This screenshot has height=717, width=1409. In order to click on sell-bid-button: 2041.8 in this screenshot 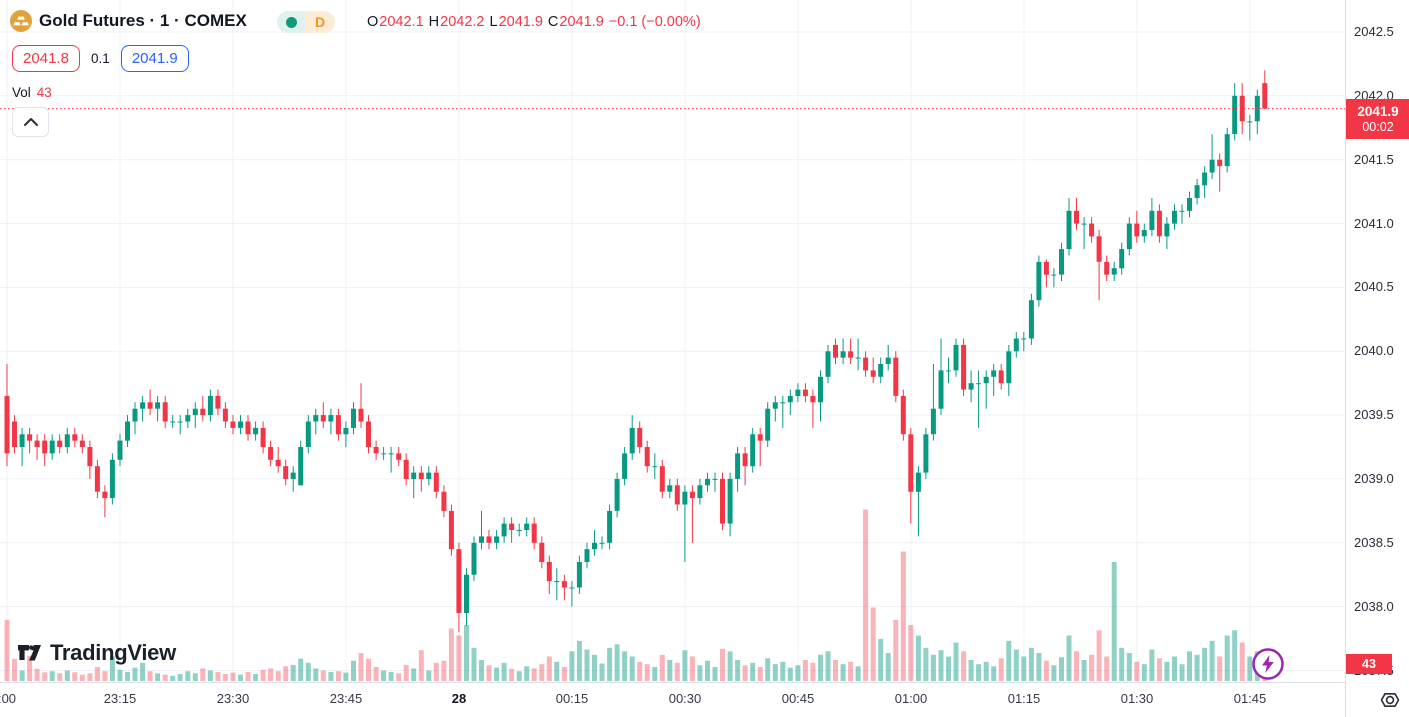, I will do `click(46, 58)`.